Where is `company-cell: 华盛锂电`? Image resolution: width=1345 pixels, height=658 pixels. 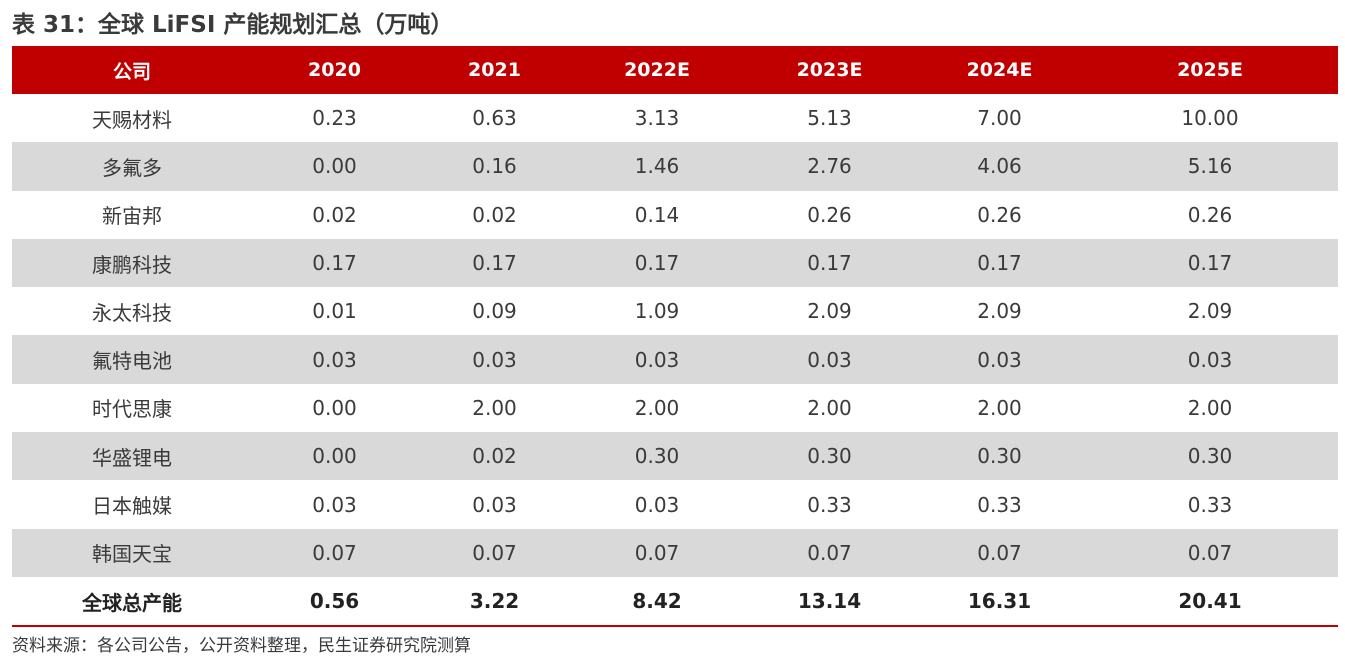
company-cell: 华盛锂电 is located at coordinates (132, 456).